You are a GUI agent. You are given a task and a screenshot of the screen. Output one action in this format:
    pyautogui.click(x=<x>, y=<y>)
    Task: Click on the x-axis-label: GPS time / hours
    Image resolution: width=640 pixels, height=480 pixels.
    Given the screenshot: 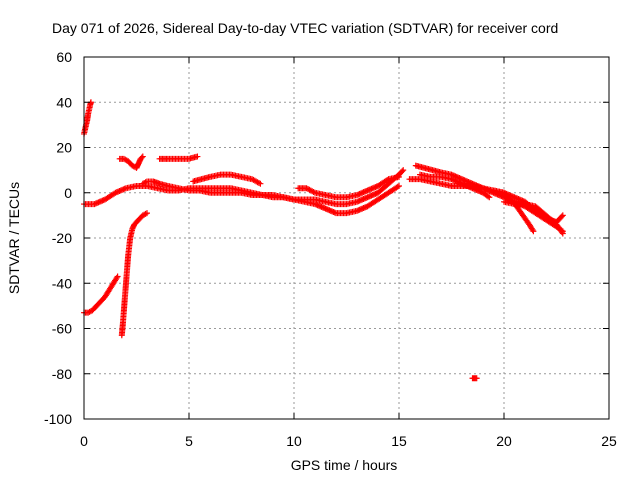 What is the action you would take?
    pyautogui.click(x=344, y=465)
    